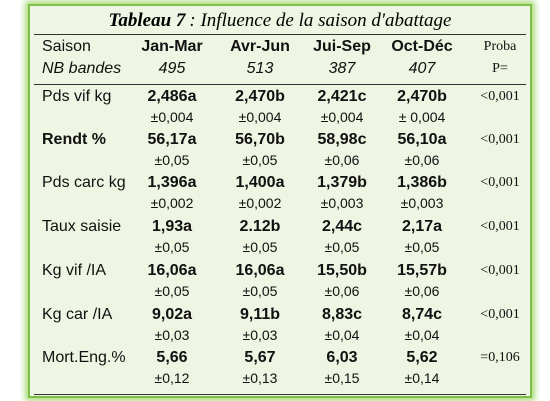 This screenshot has width=550, height=401. I want to click on column-header: Jan-Mar, so click(172, 46).